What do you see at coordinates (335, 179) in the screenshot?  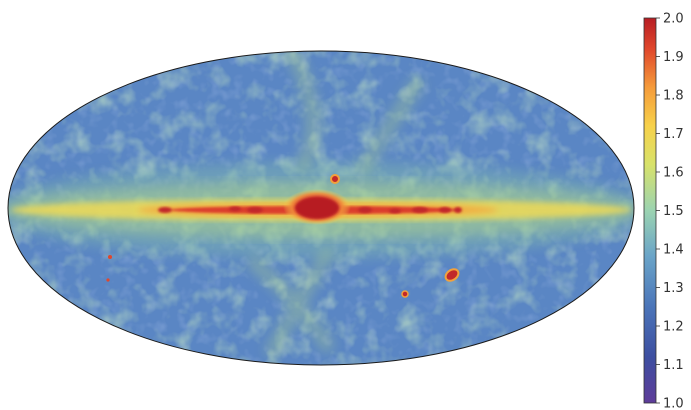 I see `point-source-north` at bounding box center [335, 179].